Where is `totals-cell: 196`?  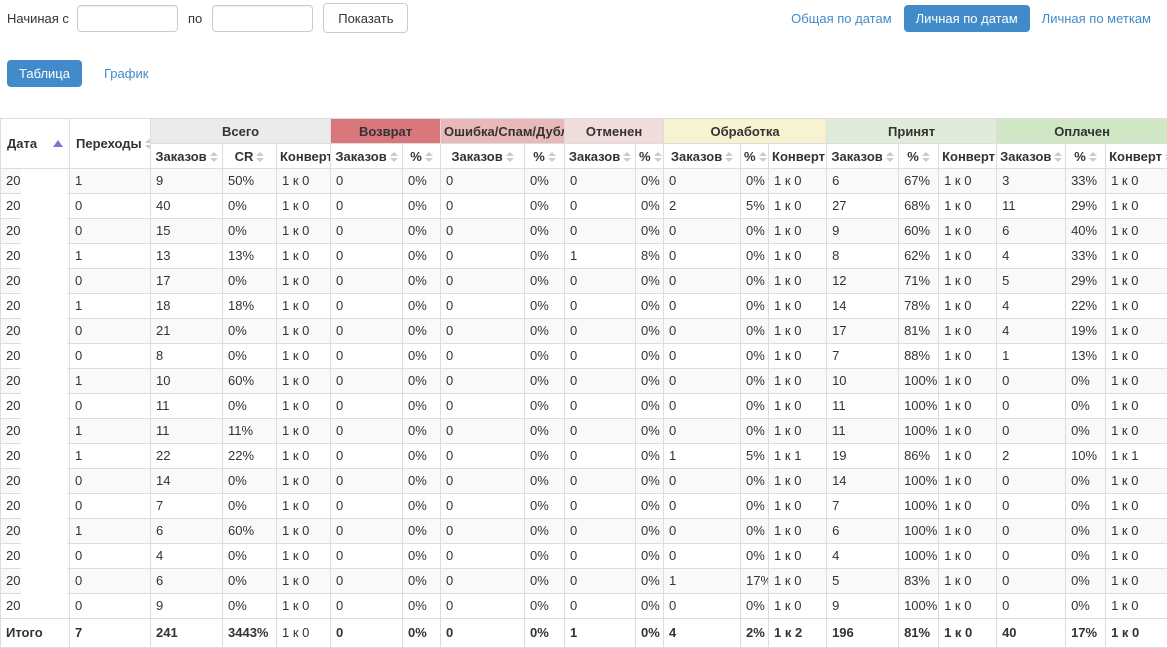 totals-cell: 196 is located at coordinates (863, 633).